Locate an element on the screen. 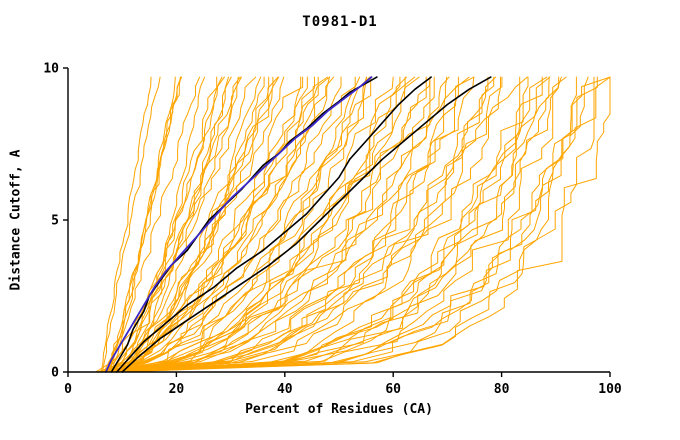  tick-label: 5 is located at coordinates (55, 221).